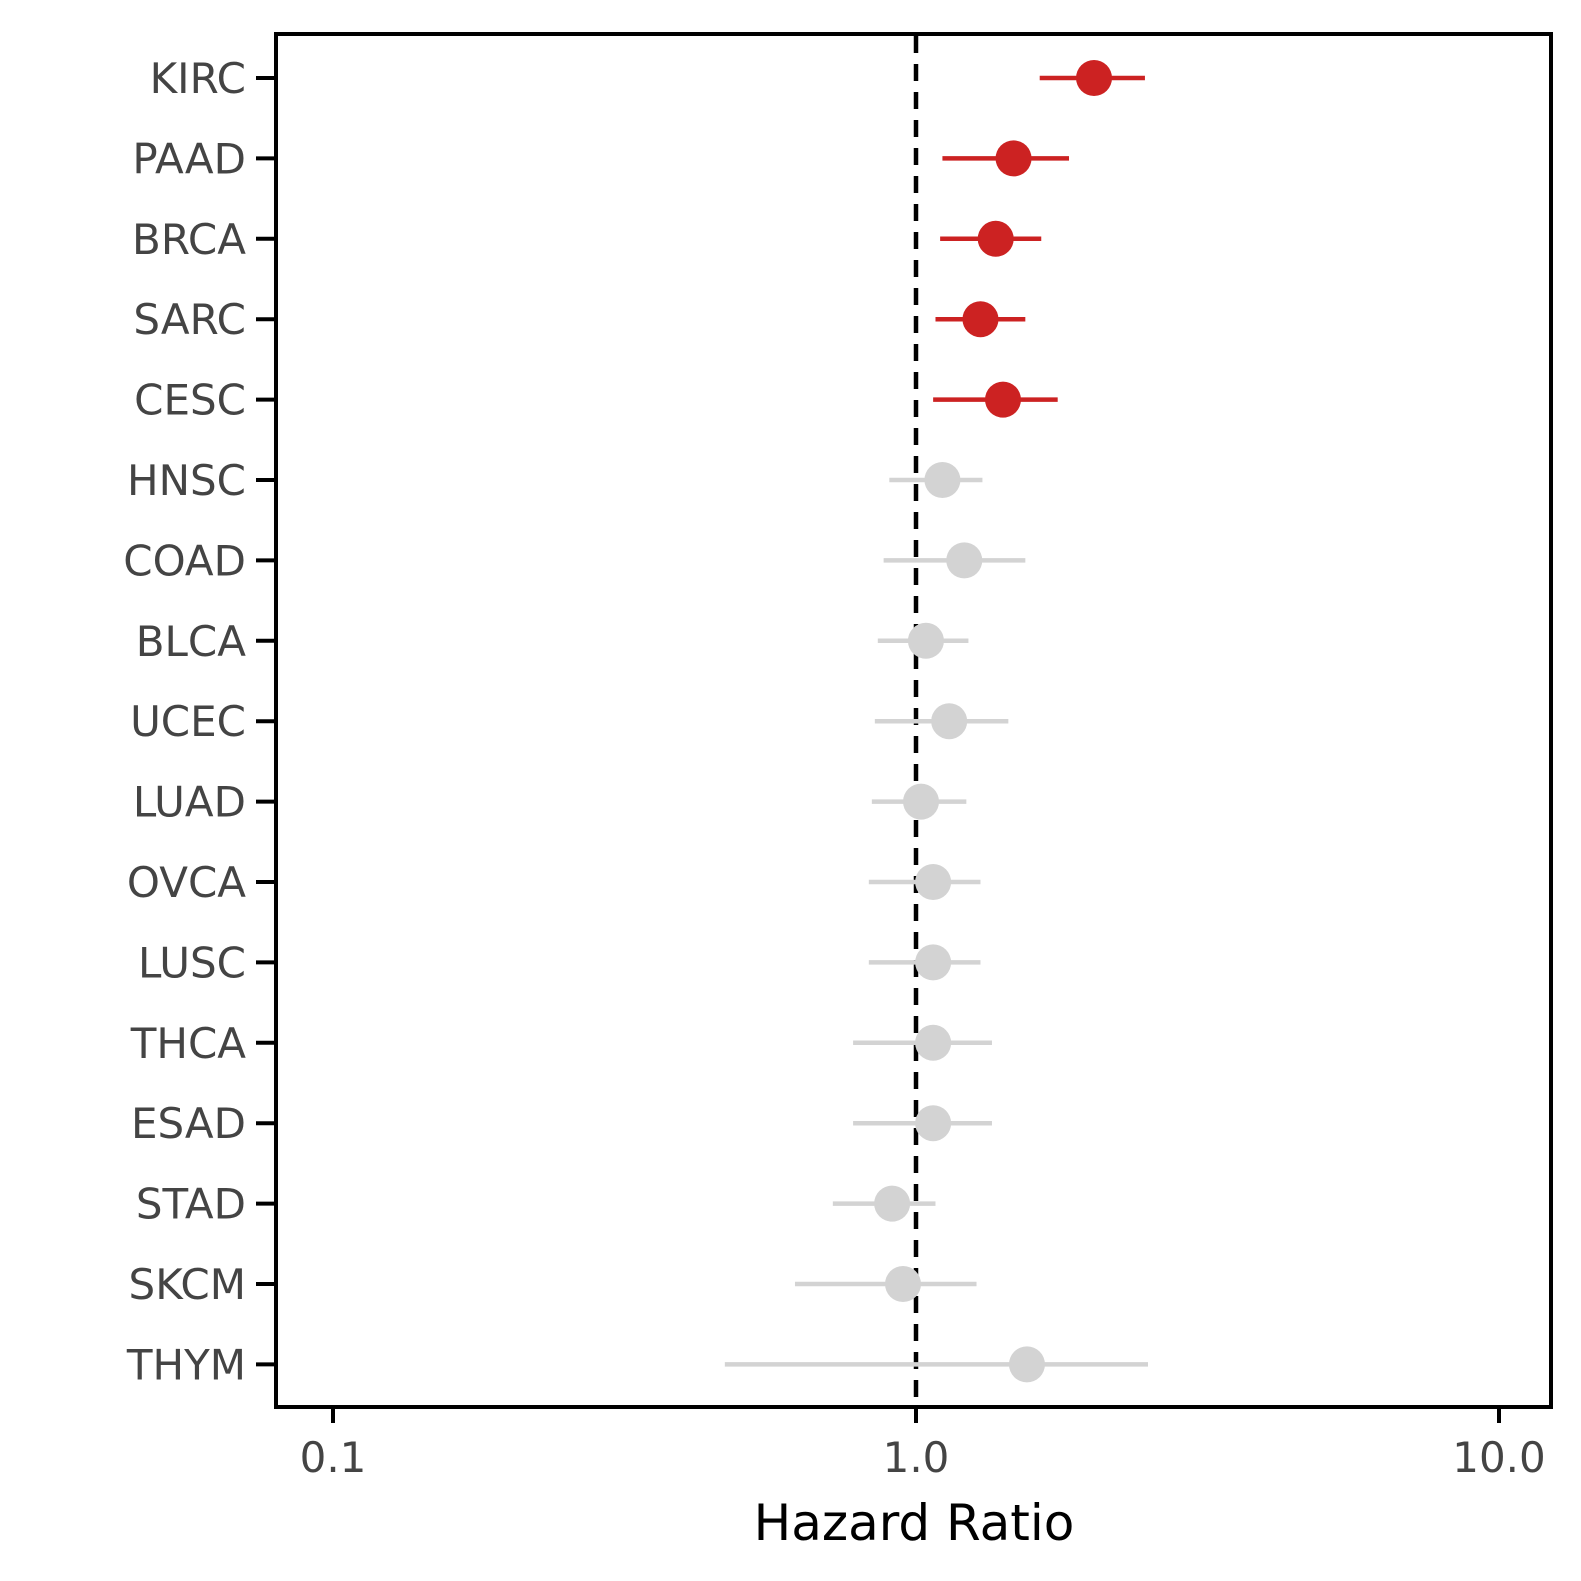 Image resolution: width=1581 pixels, height=1581 pixels. I want to click on y-tick-label-cesc: CESC, so click(190, 400).